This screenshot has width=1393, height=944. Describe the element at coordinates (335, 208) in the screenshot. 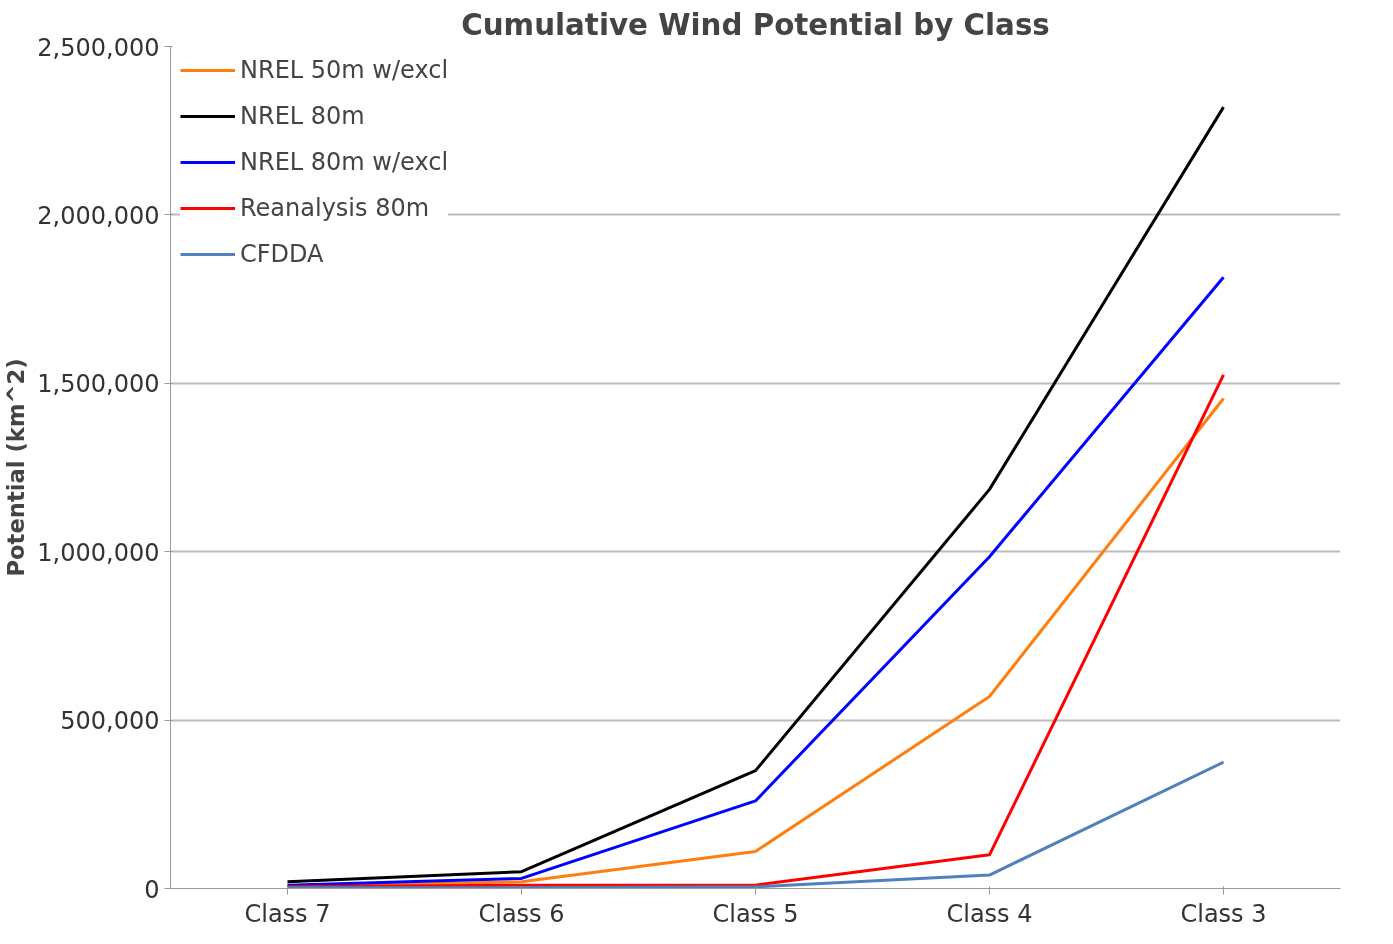

I see `legend-label: Reanalysis 80m` at that location.